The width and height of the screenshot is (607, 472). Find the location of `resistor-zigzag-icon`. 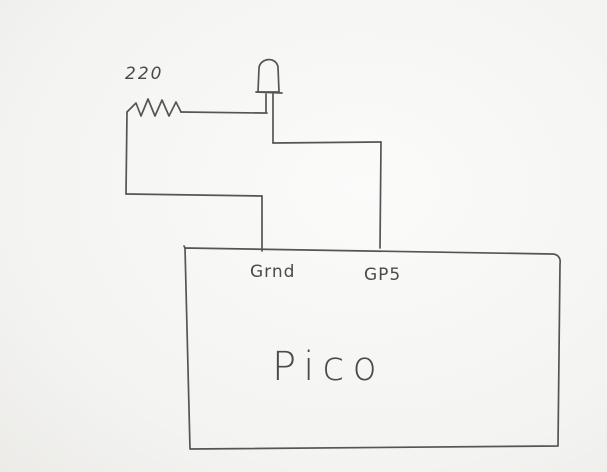

resistor-zigzag-icon is located at coordinates (154, 107).